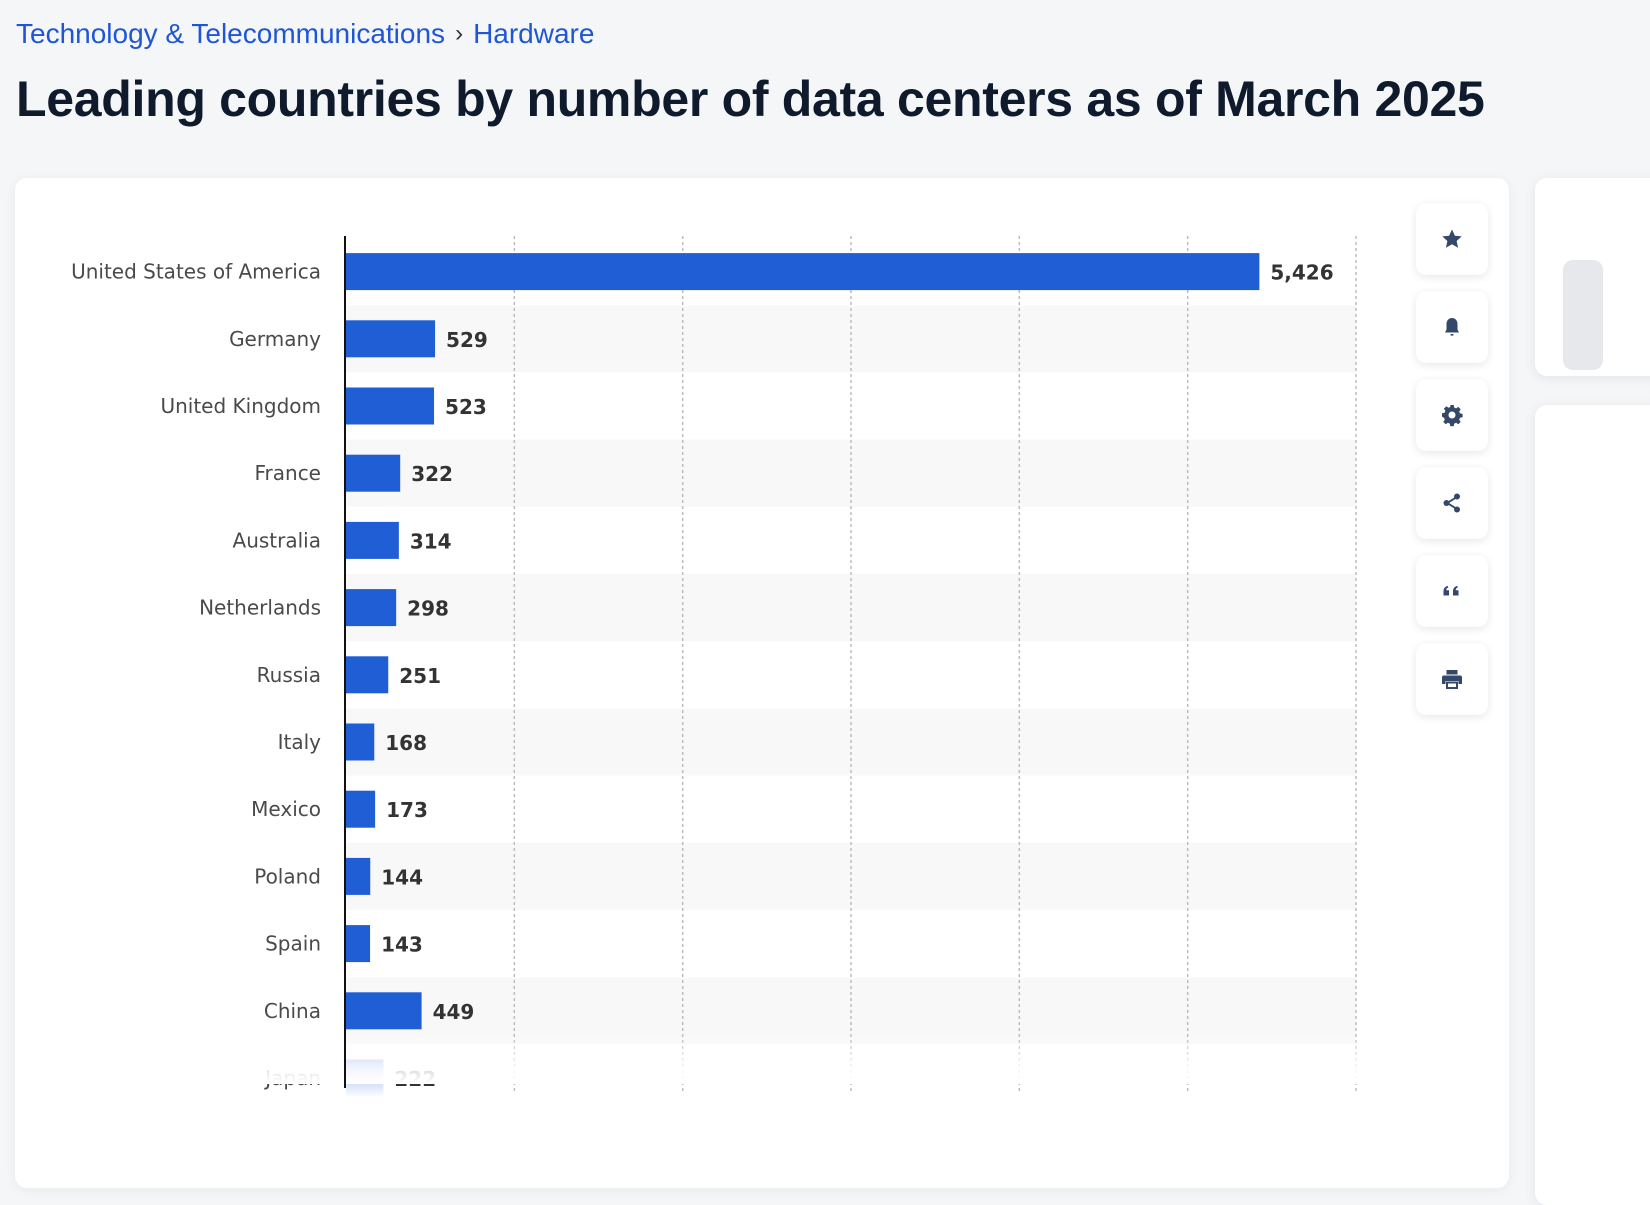 Image resolution: width=1650 pixels, height=1205 pixels. I want to click on share-icon, so click(1451, 503).